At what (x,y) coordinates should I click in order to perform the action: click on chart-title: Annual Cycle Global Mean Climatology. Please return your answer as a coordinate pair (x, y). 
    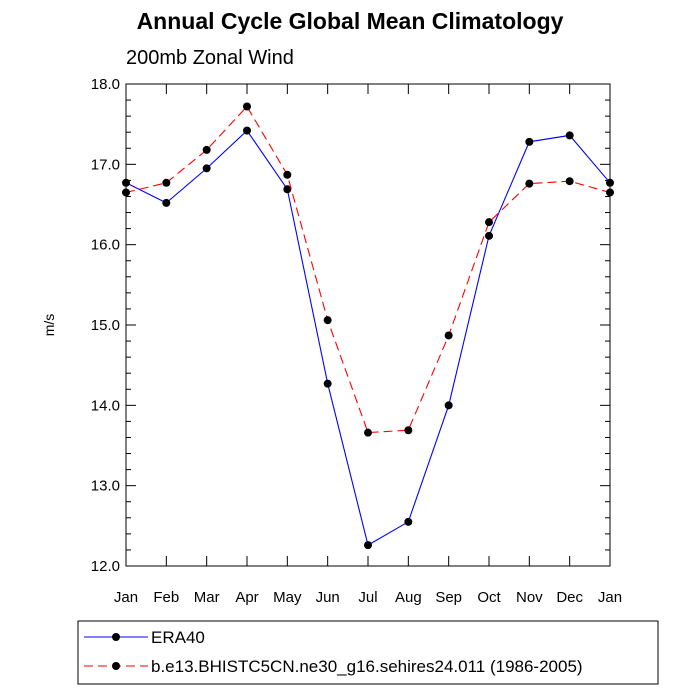
    Looking at the image, I should click on (350, 21).